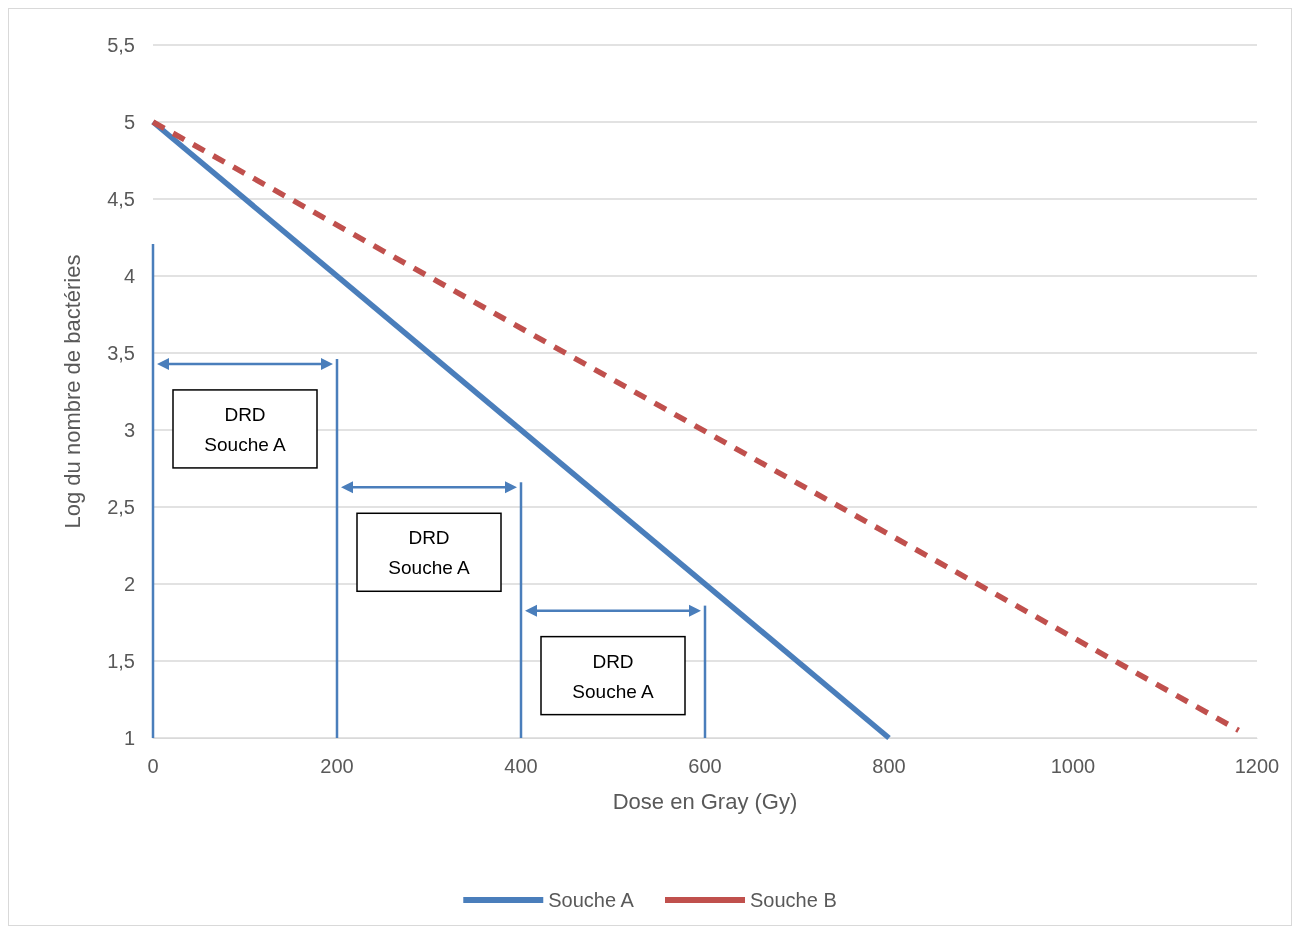  Describe the element at coordinates (121, 353) in the screenshot. I see `y-tick-label: 3,5` at that location.